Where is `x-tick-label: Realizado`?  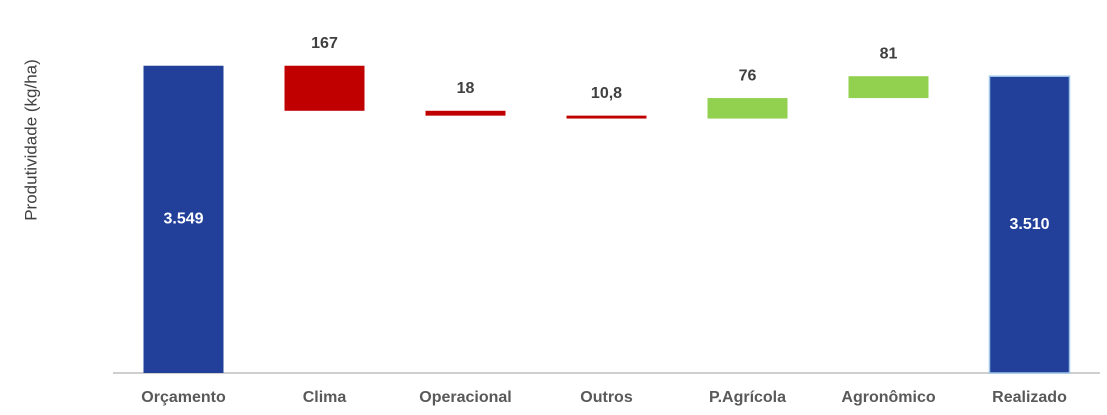 x-tick-label: Realizado is located at coordinates (1029, 397).